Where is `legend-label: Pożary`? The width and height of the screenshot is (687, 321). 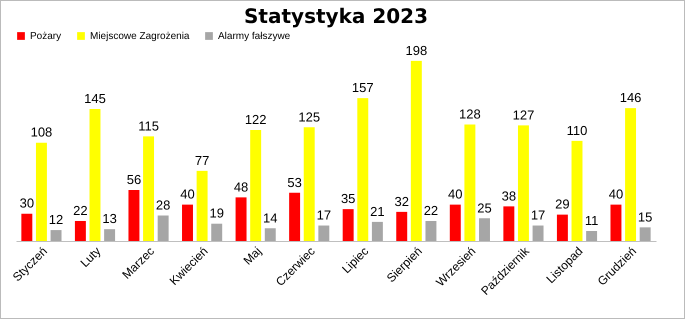 legend-label: Pożary is located at coordinates (46, 36).